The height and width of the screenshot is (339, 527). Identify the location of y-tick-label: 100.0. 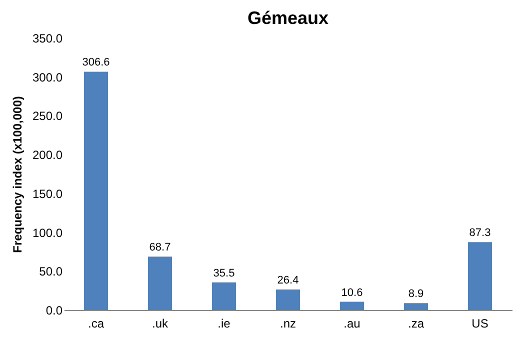
(47, 233).